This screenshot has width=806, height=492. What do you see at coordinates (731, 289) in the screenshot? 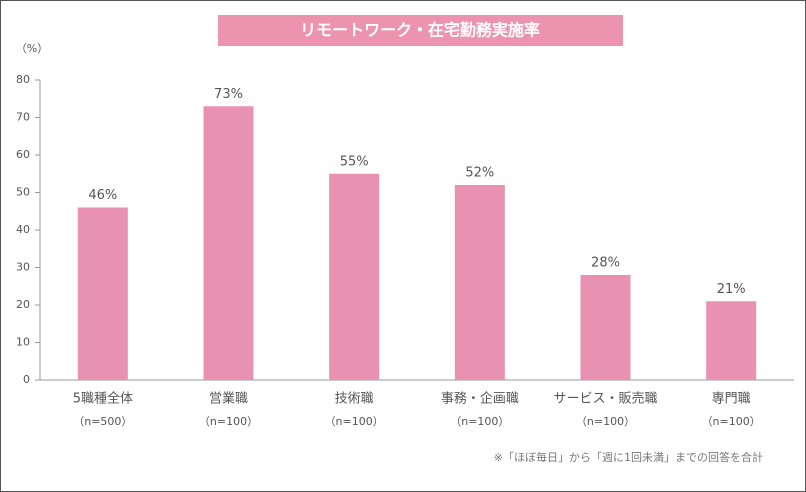
I see `value-label: 21%` at bounding box center [731, 289].